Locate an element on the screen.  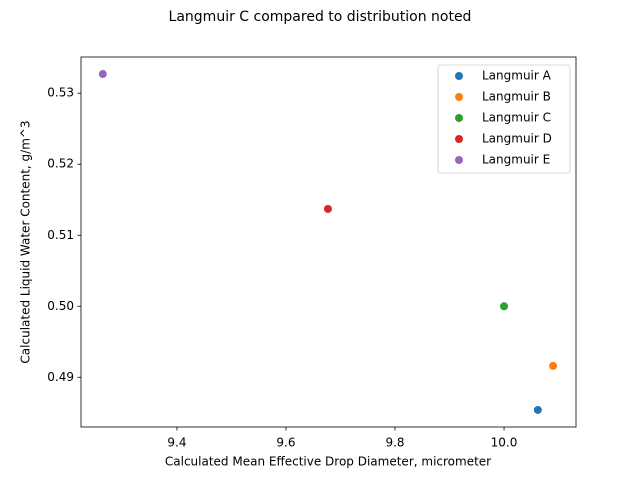
legend-label: Langmuir E is located at coordinates (516, 160).